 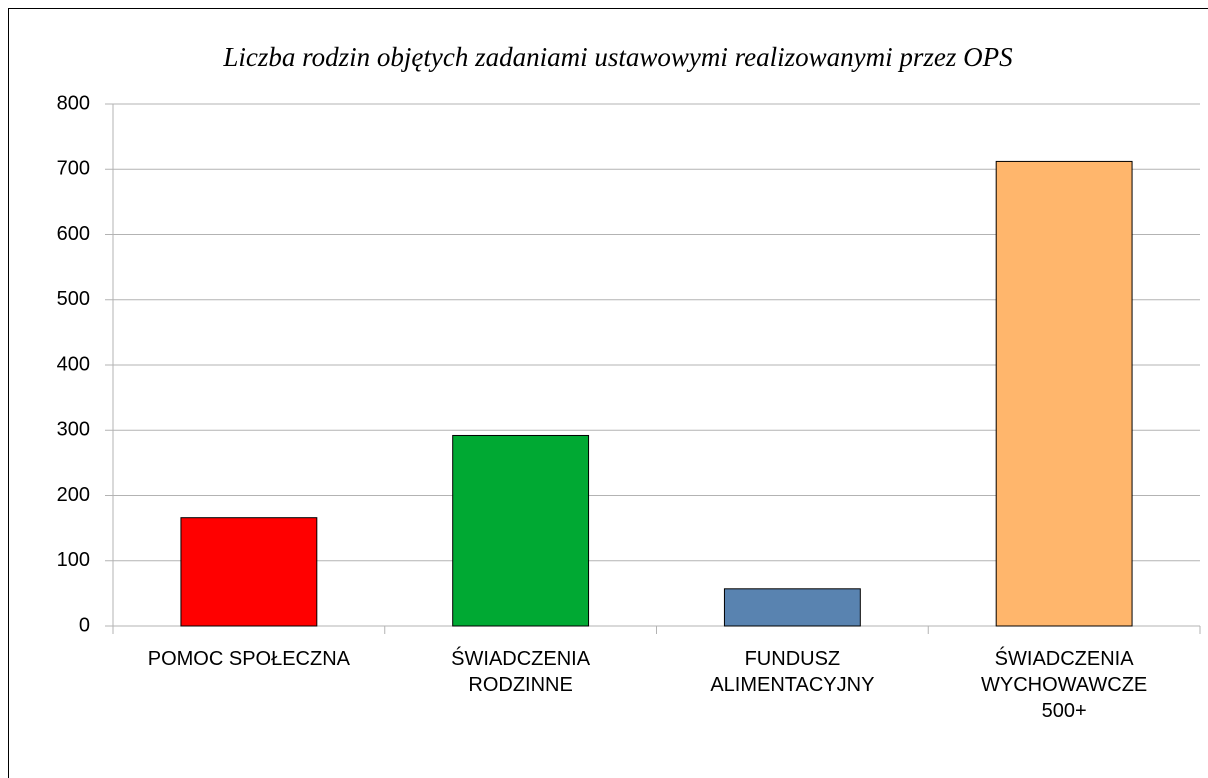 What do you see at coordinates (73, 103) in the screenshot?
I see `y-tick-label: 800` at bounding box center [73, 103].